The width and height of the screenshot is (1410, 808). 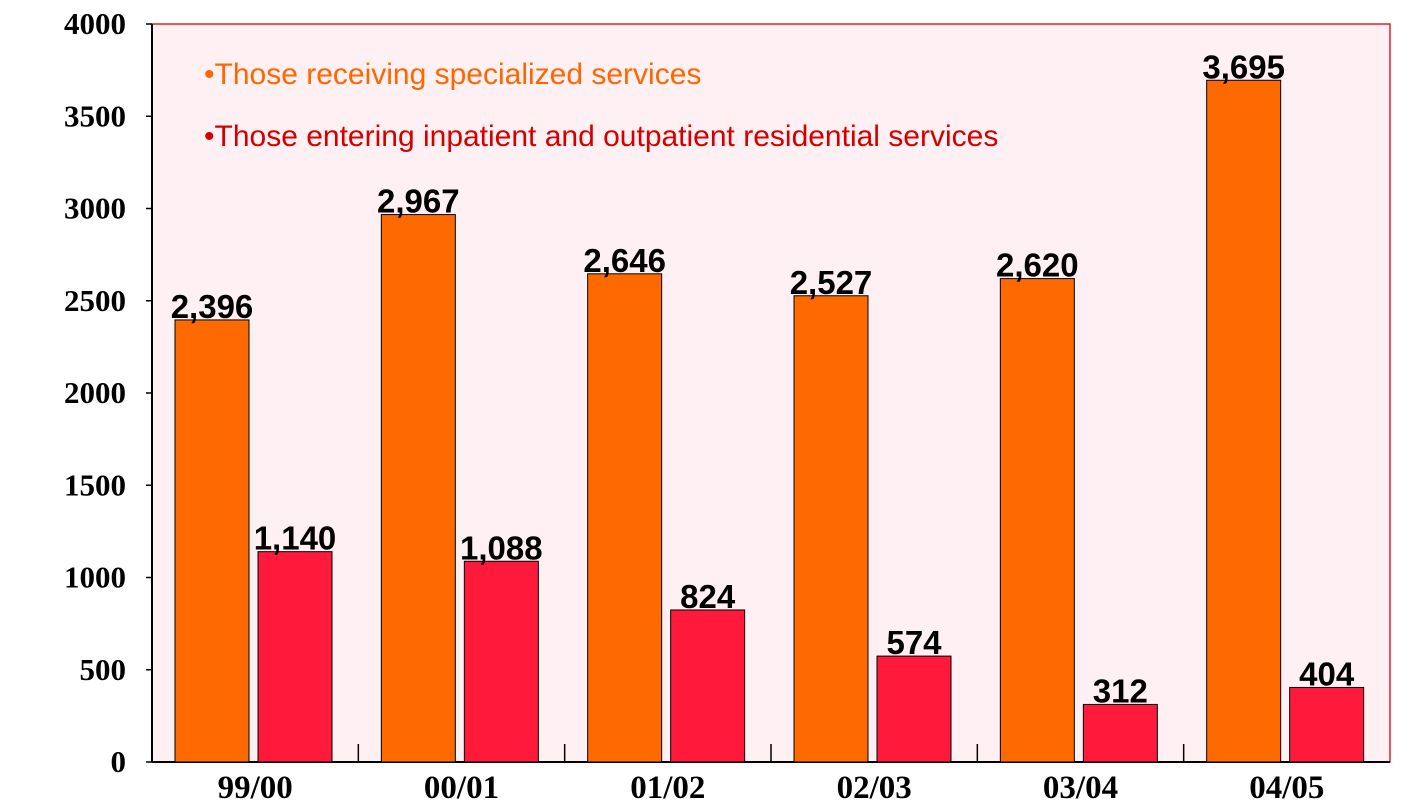 What do you see at coordinates (1243, 66) in the screenshot?
I see `value-label: 3,695` at bounding box center [1243, 66].